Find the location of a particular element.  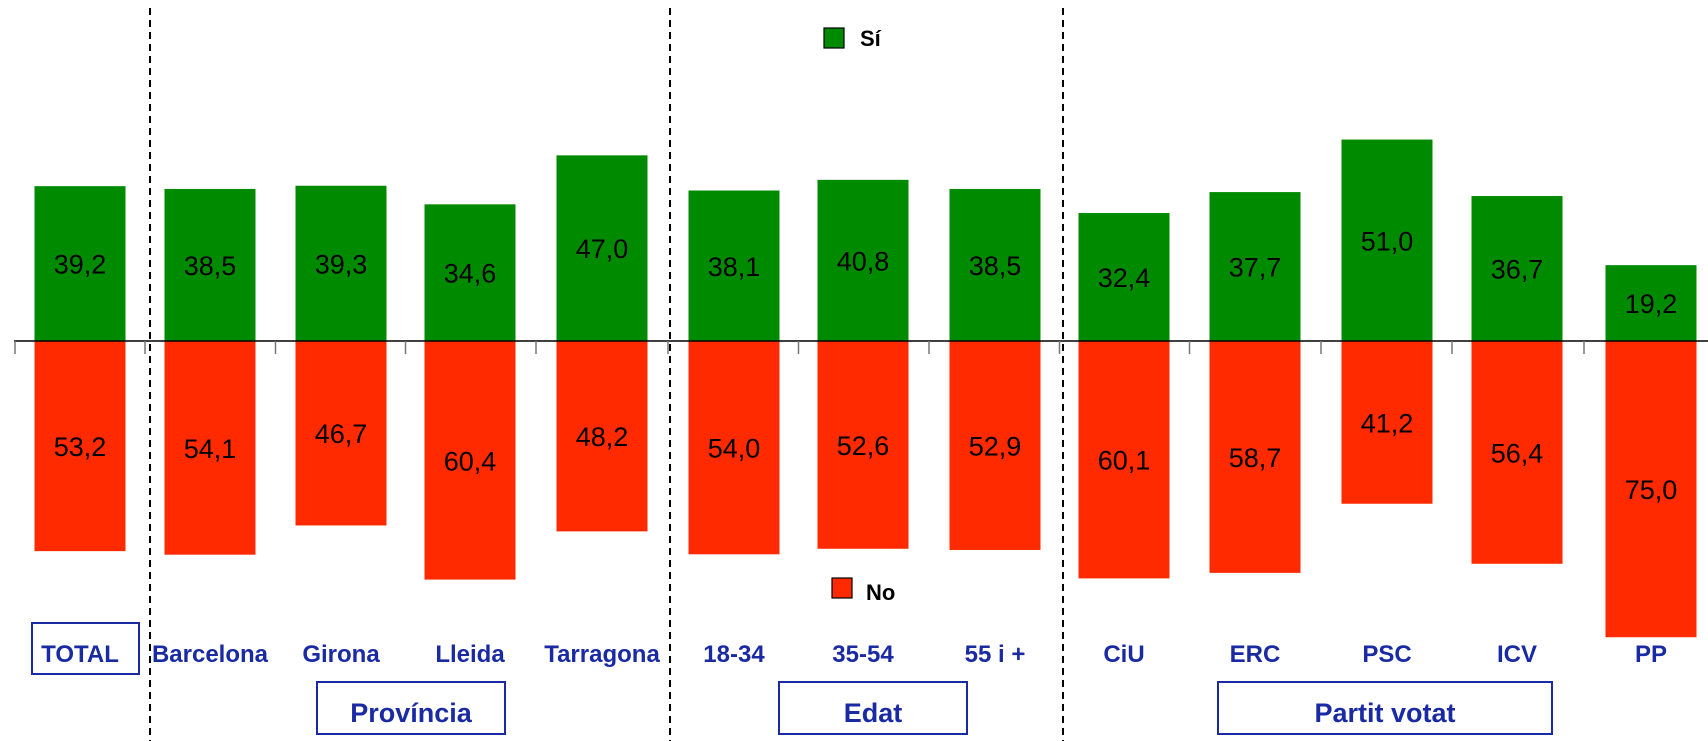

bar-si-erc is located at coordinates (1255, 266).